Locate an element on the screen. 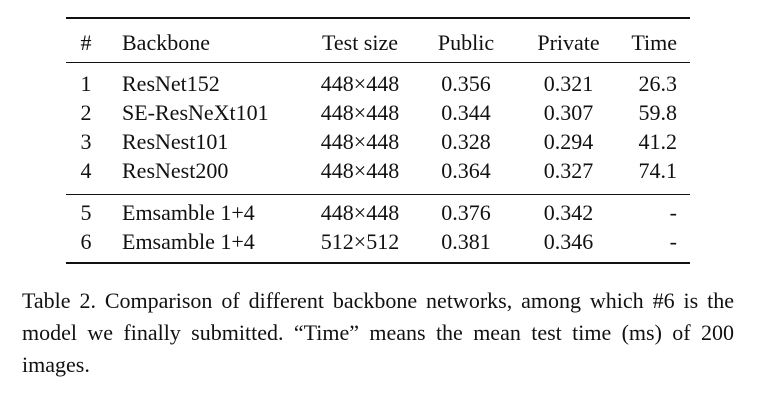 This screenshot has width=758, height=403. cell-public: 0.328 is located at coordinates (466, 141).